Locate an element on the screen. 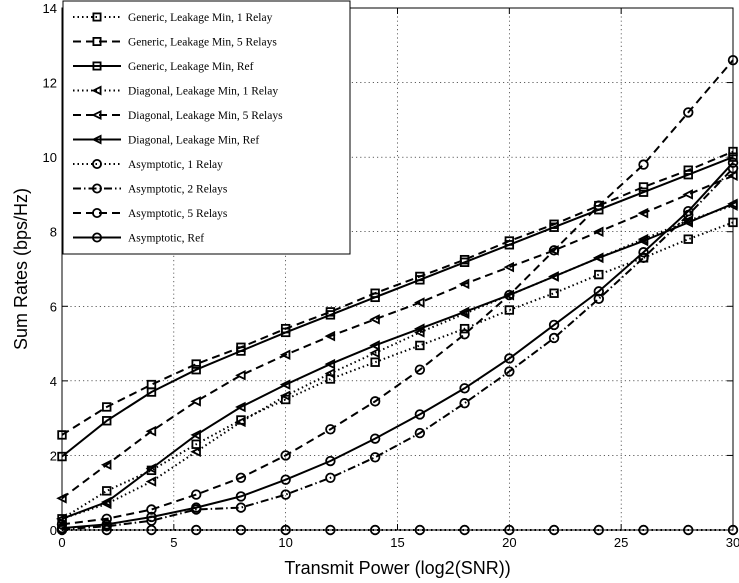 The width and height of the screenshot is (739, 583). legend-entry: Asymptotic, 1 Relay is located at coordinates (148, 164).